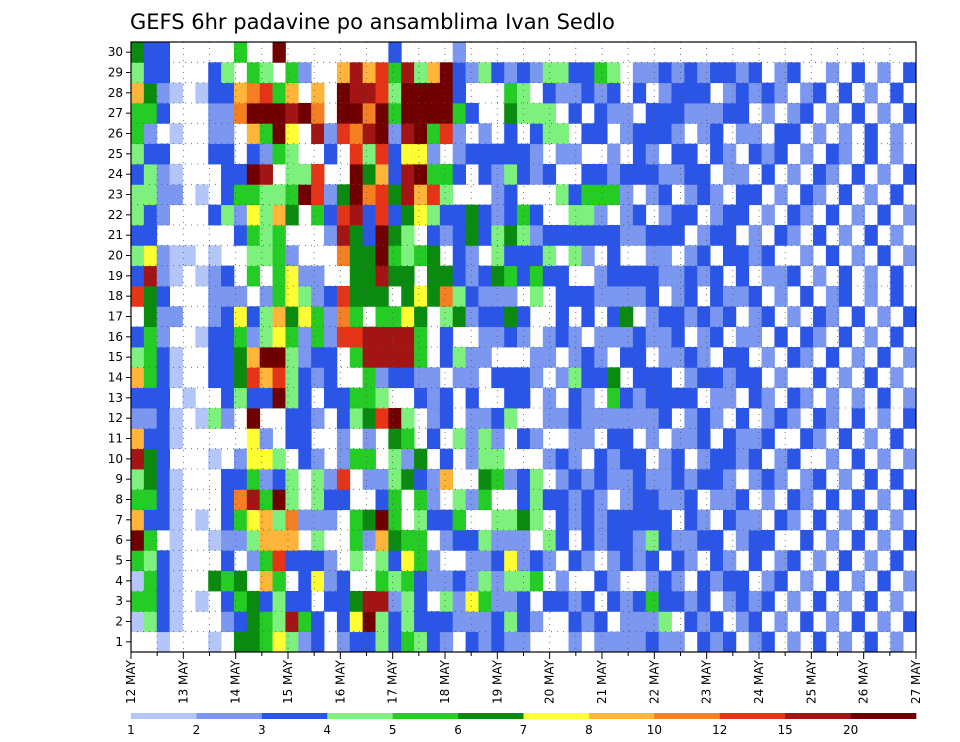 The width and height of the screenshot is (960, 742). I want to click on colorbar-label: 3, so click(262, 730).